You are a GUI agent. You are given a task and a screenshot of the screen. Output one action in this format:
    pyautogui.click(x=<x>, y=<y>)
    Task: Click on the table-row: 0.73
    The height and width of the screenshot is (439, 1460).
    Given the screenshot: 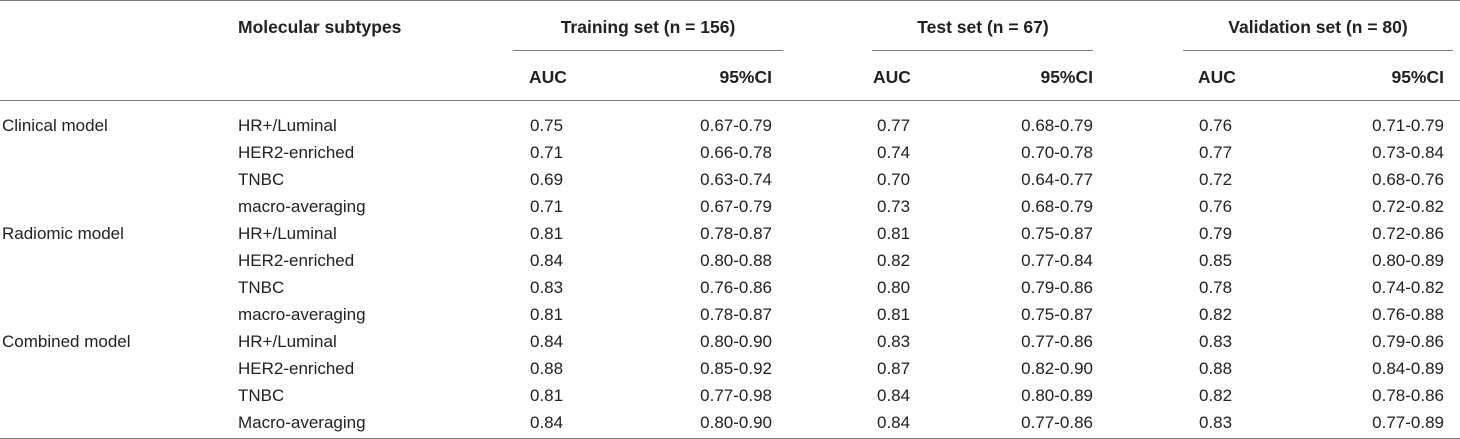 What is the action you would take?
    pyautogui.click(x=894, y=206)
    